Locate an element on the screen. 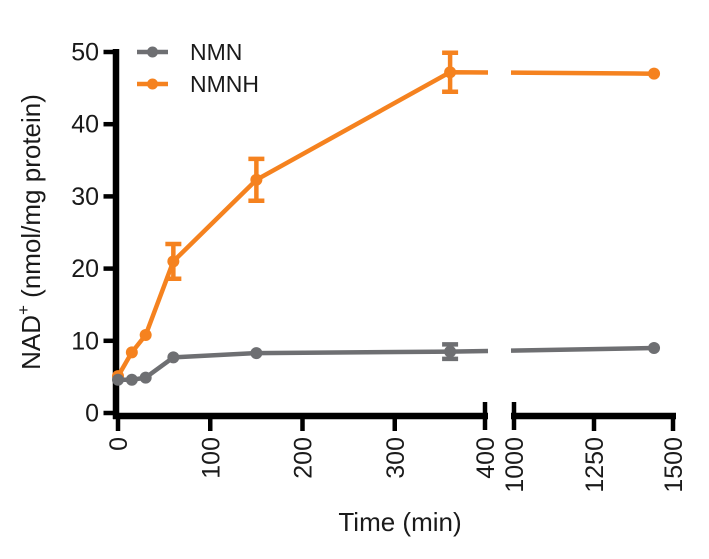  x-axis-title: Time (min) is located at coordinates (399, 522).